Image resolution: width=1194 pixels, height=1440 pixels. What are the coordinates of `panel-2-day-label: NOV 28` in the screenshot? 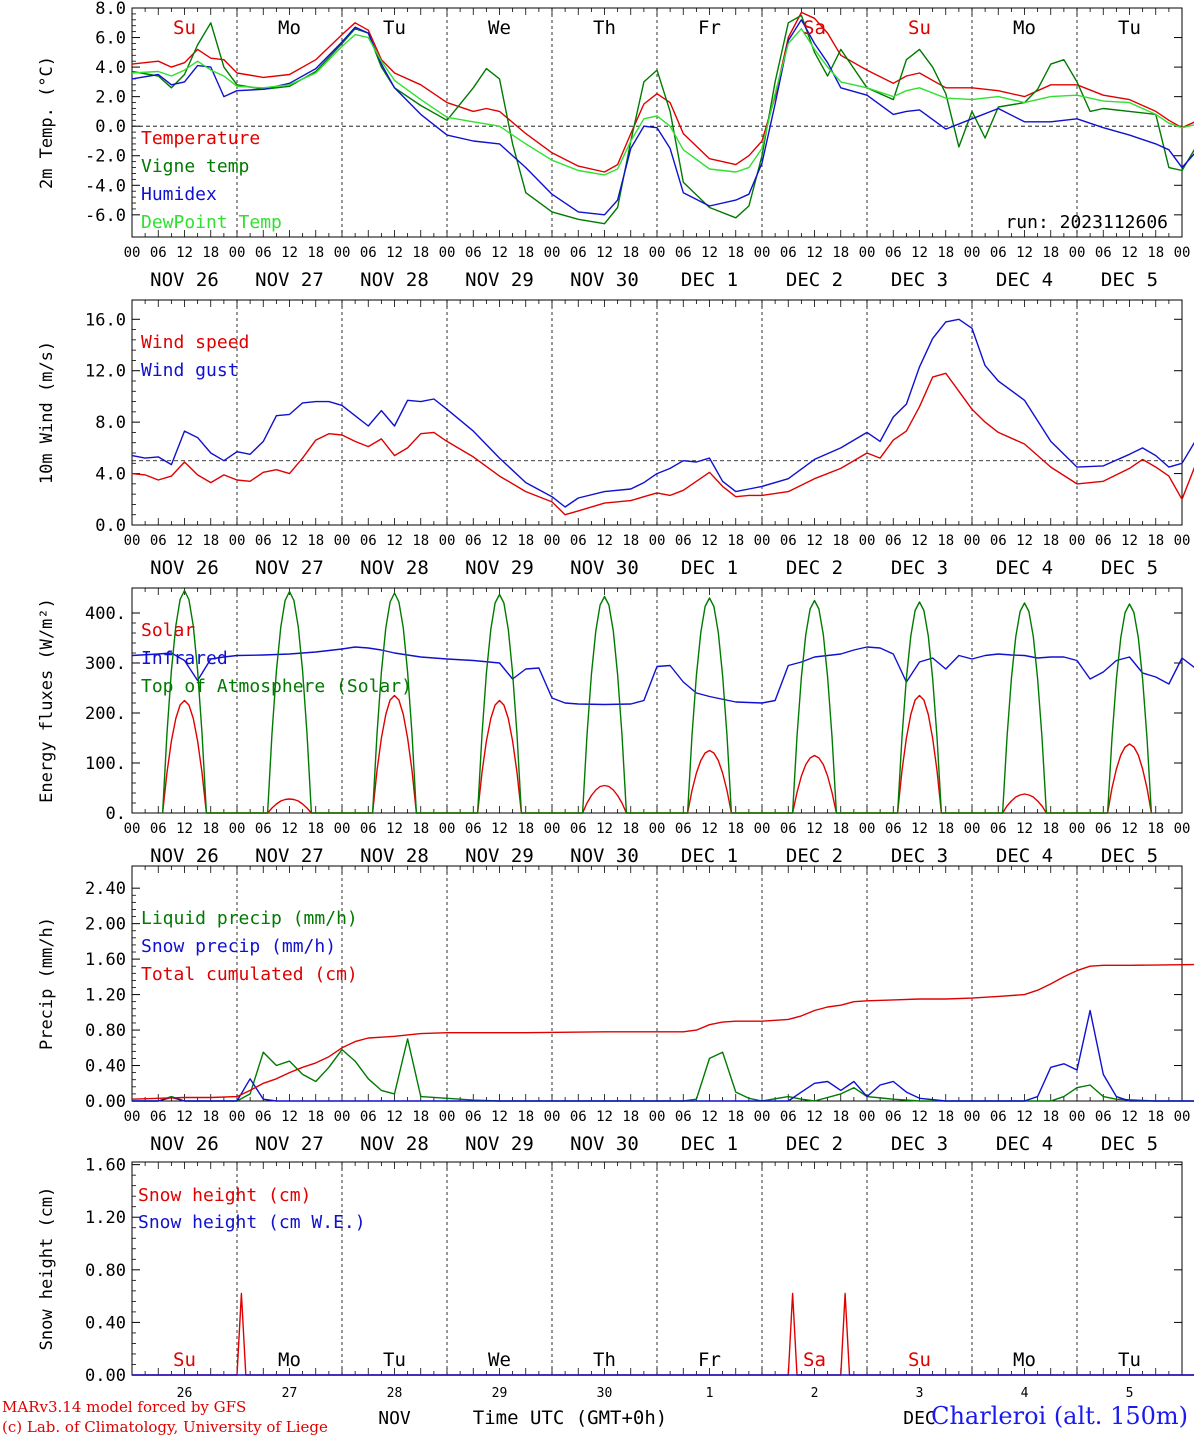 It's located at (394, 568).